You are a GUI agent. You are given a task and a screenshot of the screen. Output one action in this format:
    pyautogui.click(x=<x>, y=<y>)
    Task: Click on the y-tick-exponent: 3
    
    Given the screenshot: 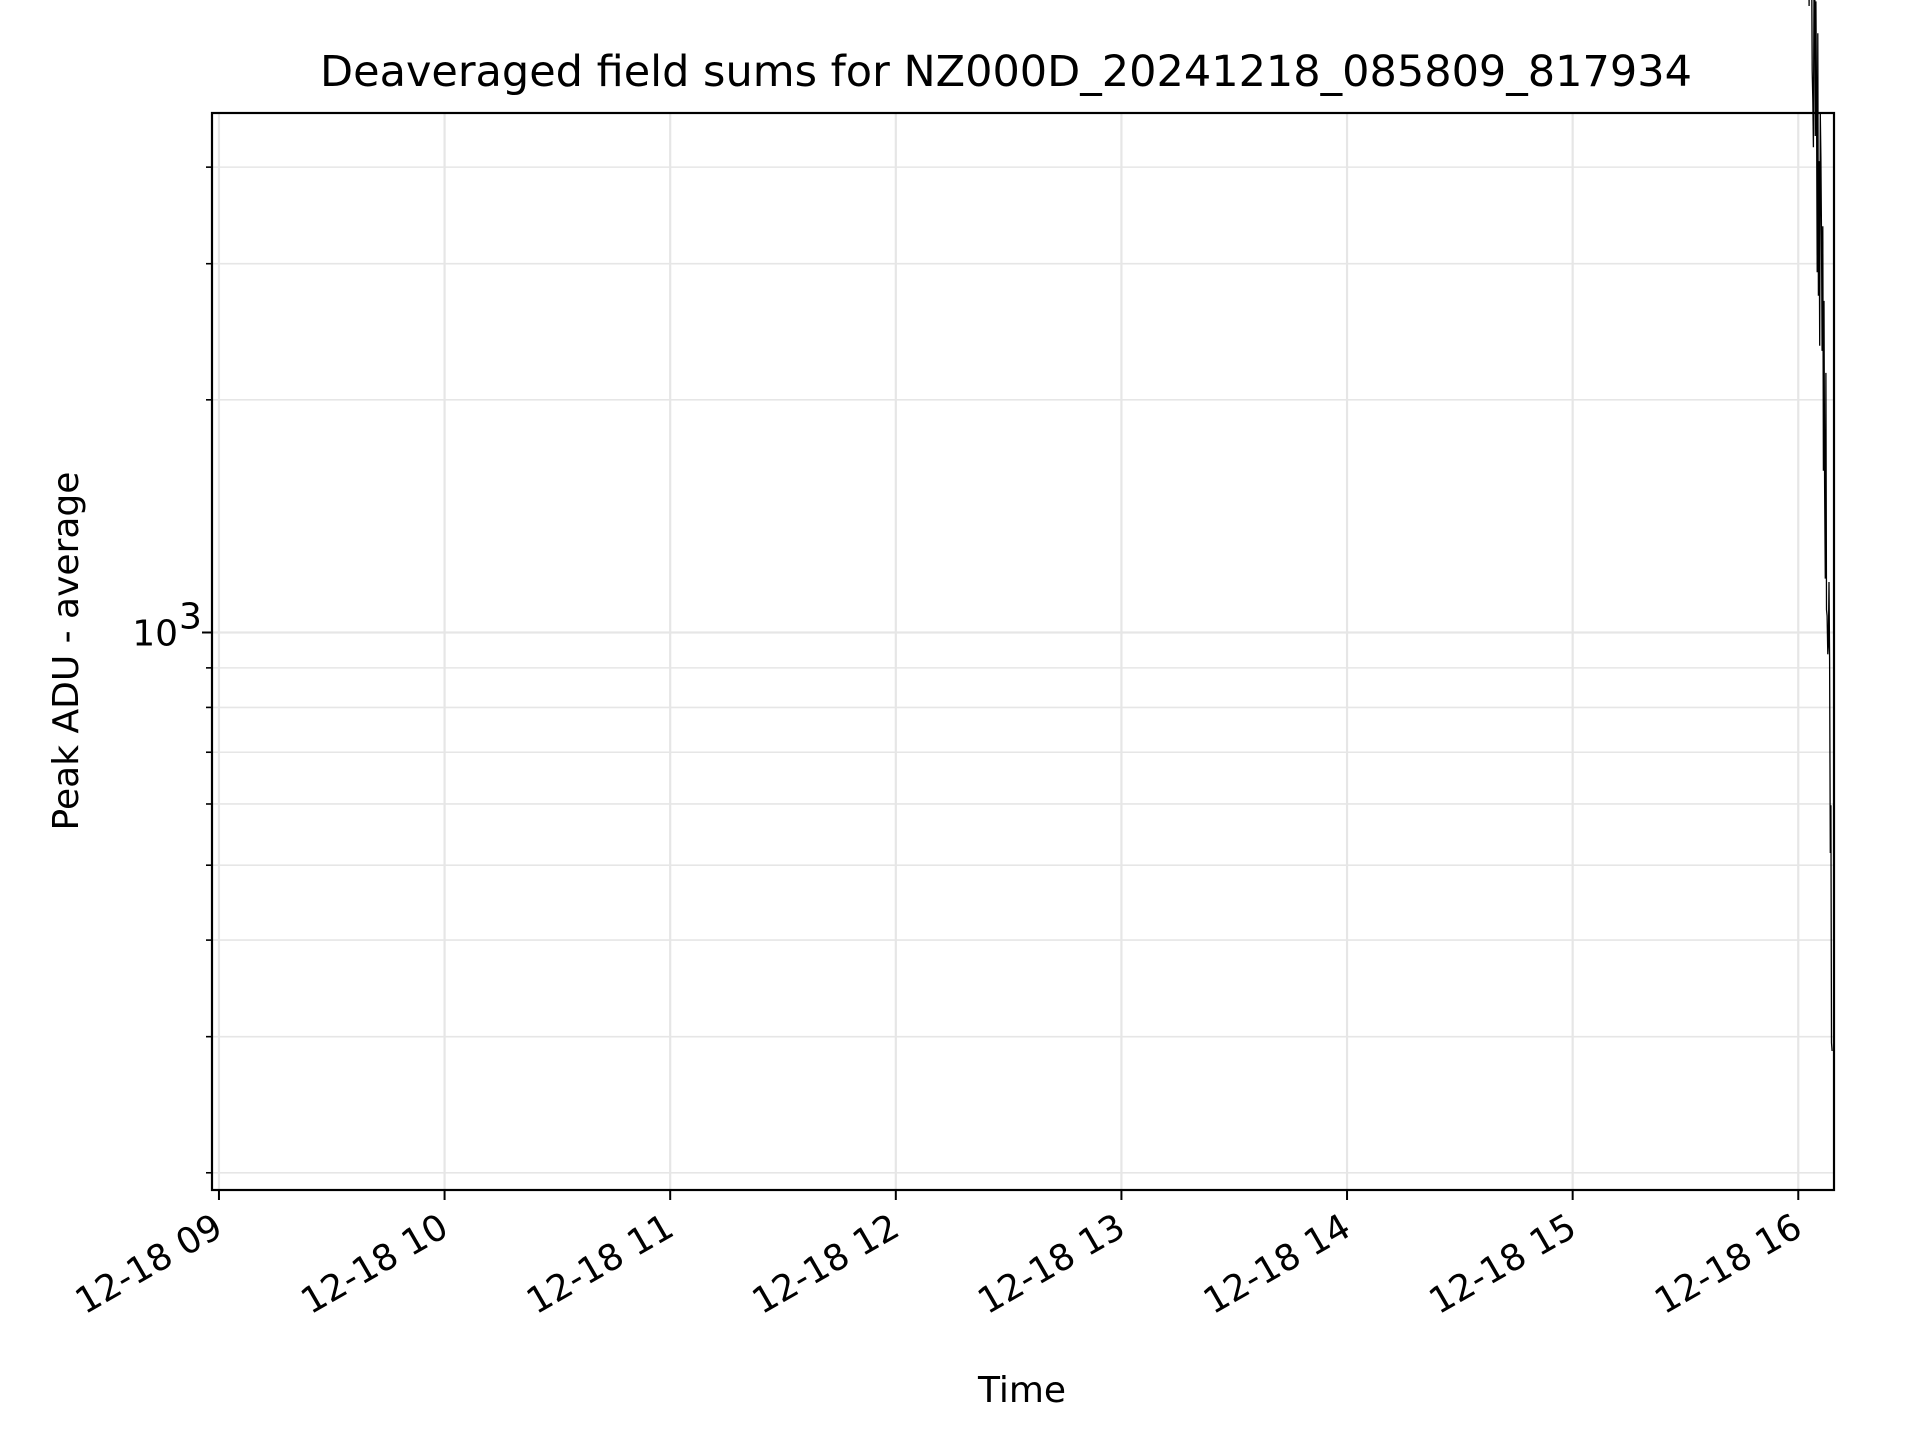 What is the action you would take?
    pyautogui.click(x=190, y=617)
    